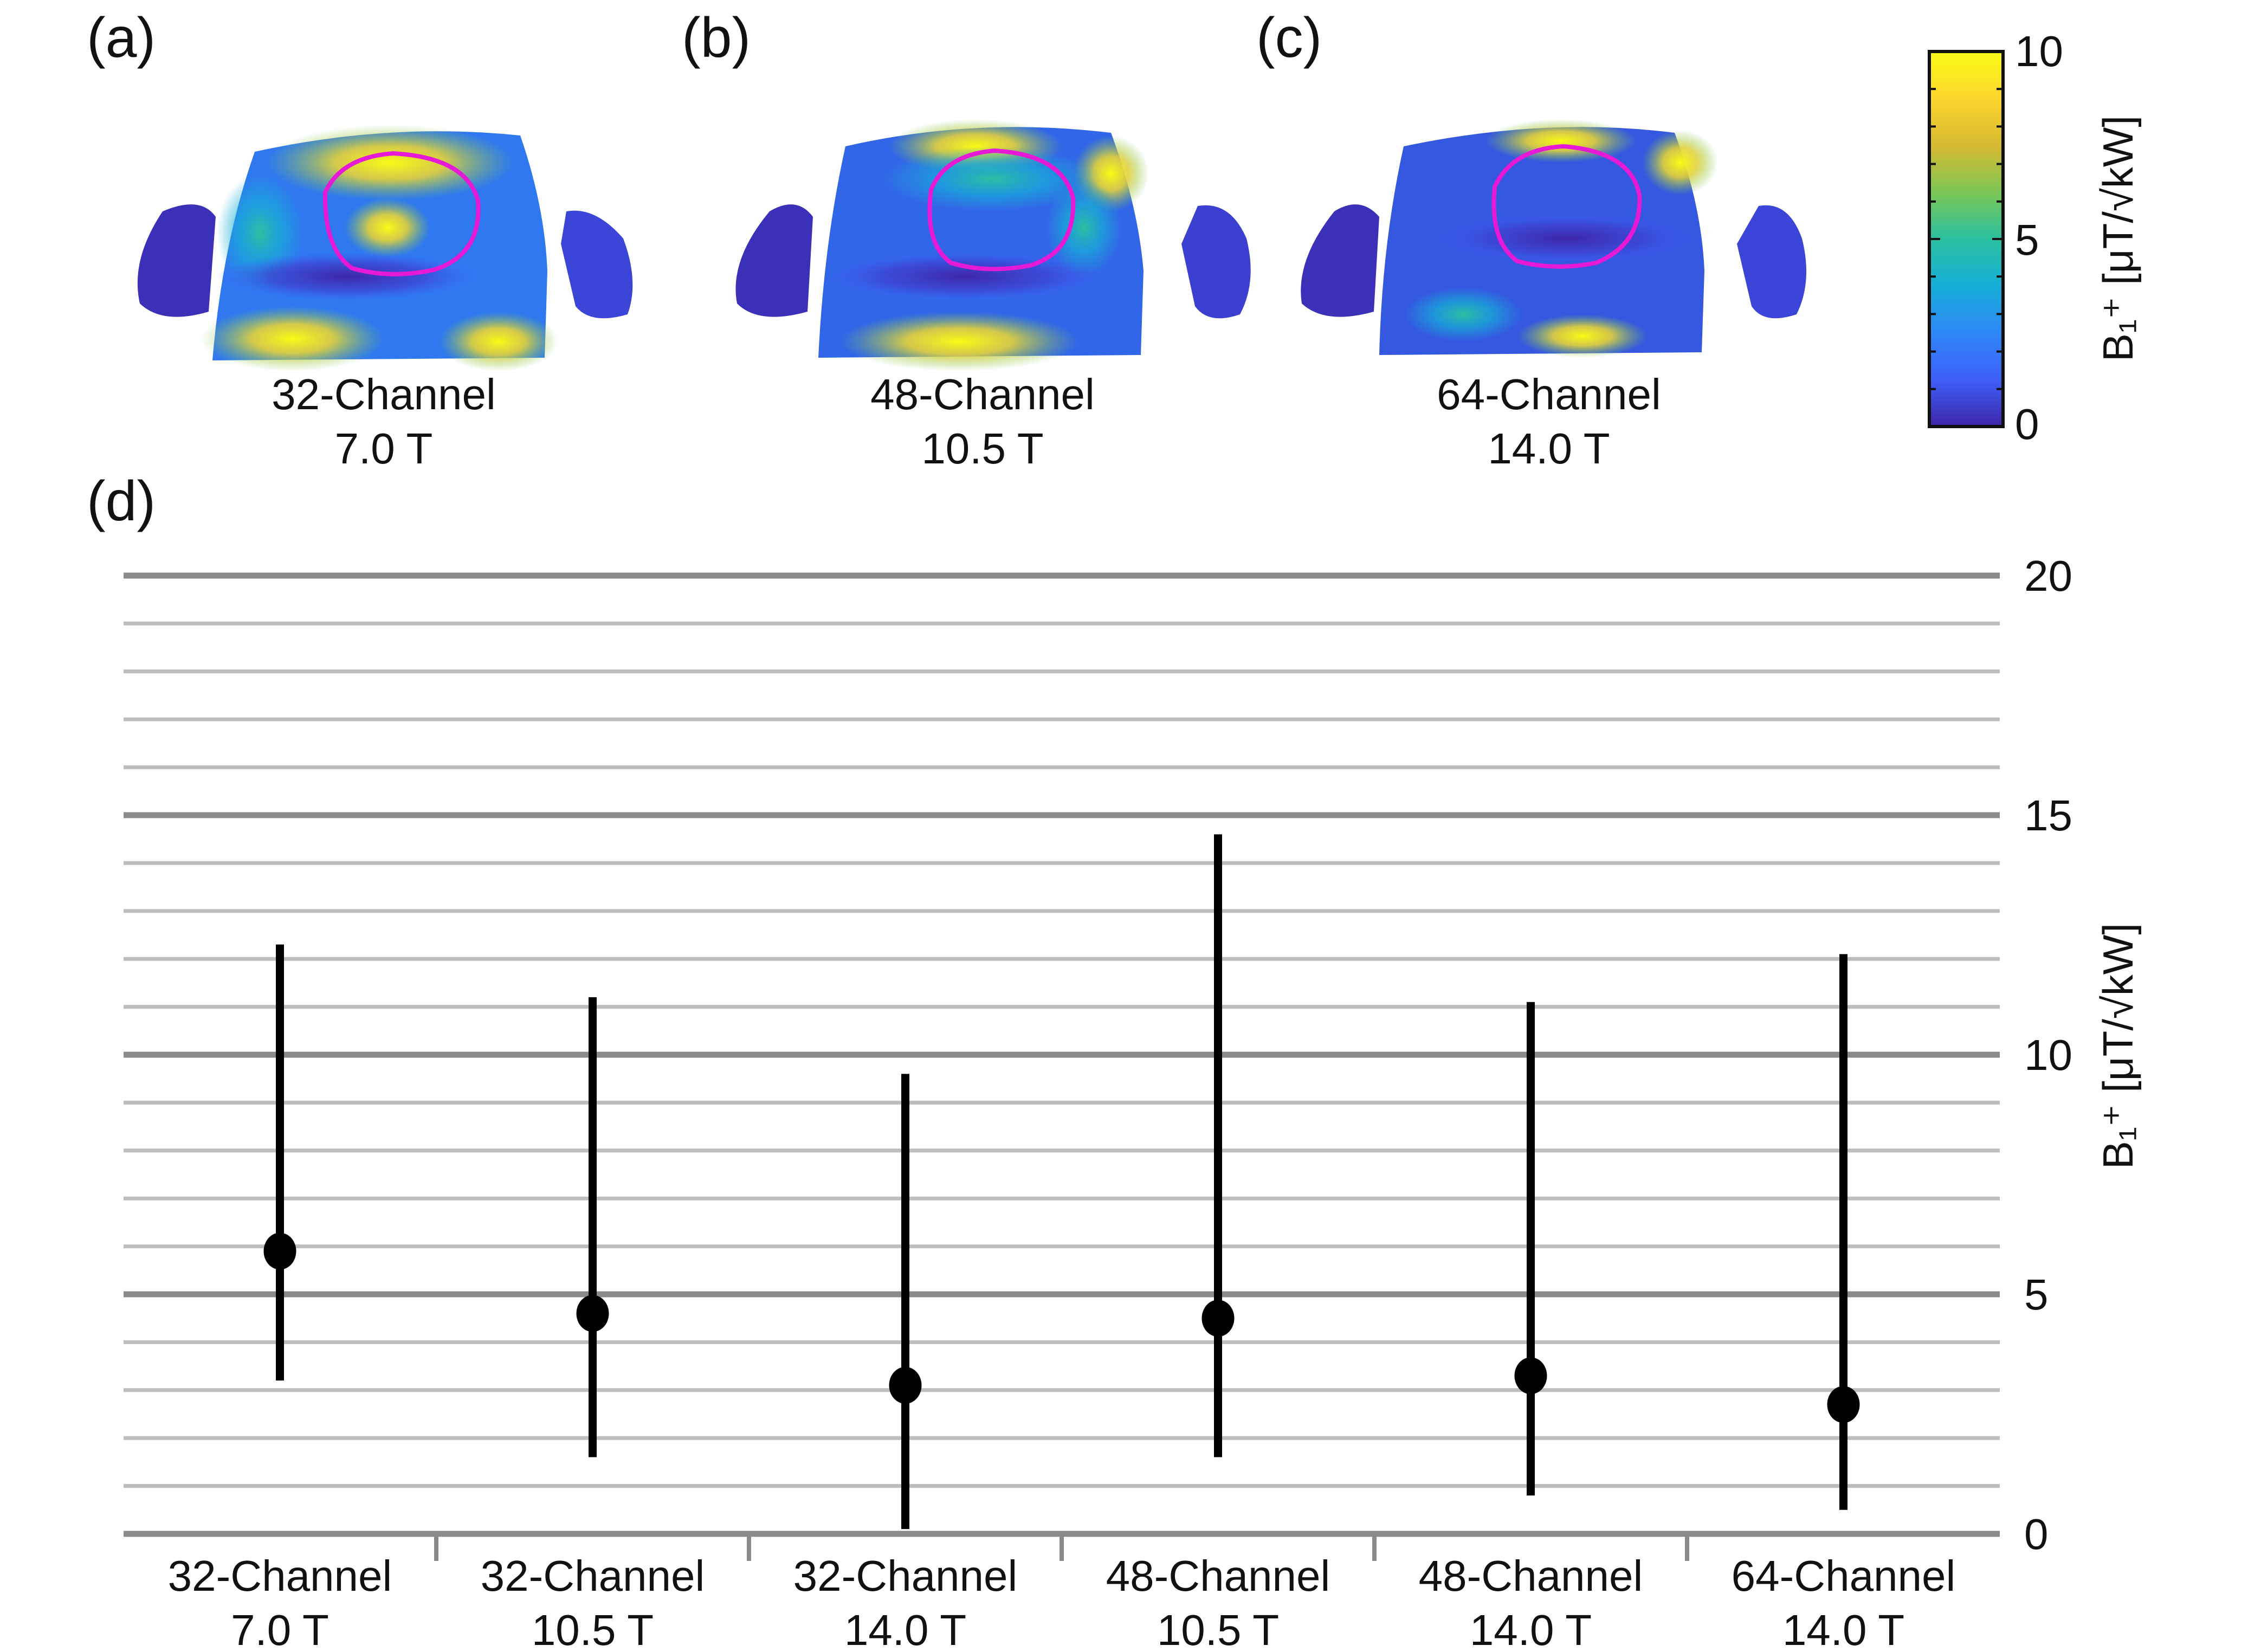 The width and height of the screenshot is (2248, 1652). Describe the element at coordinates (1062, 1546) in the screenshot. I see `chart-x-axis` at that location.